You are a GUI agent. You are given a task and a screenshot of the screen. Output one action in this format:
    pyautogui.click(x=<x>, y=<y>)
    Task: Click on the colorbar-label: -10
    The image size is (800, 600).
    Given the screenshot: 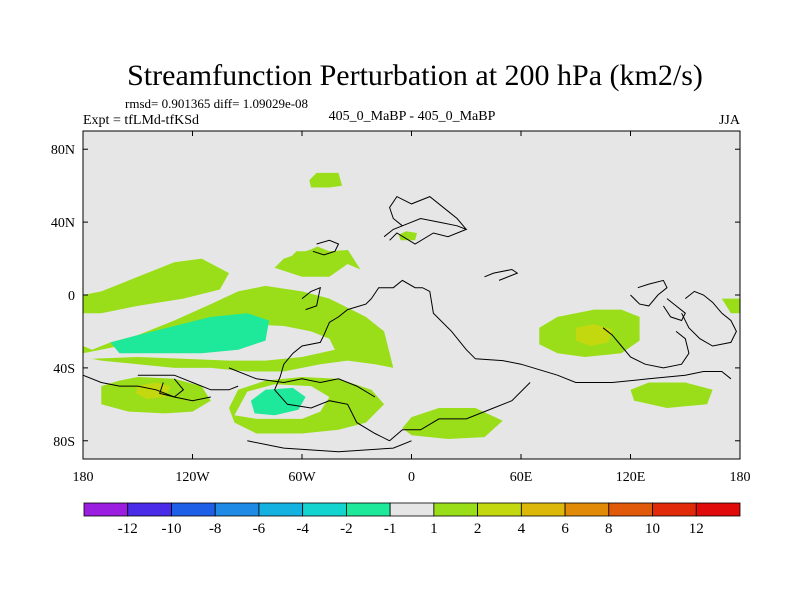 What is the action you would take?
    pyautogui.click(x=171, y=529)
    